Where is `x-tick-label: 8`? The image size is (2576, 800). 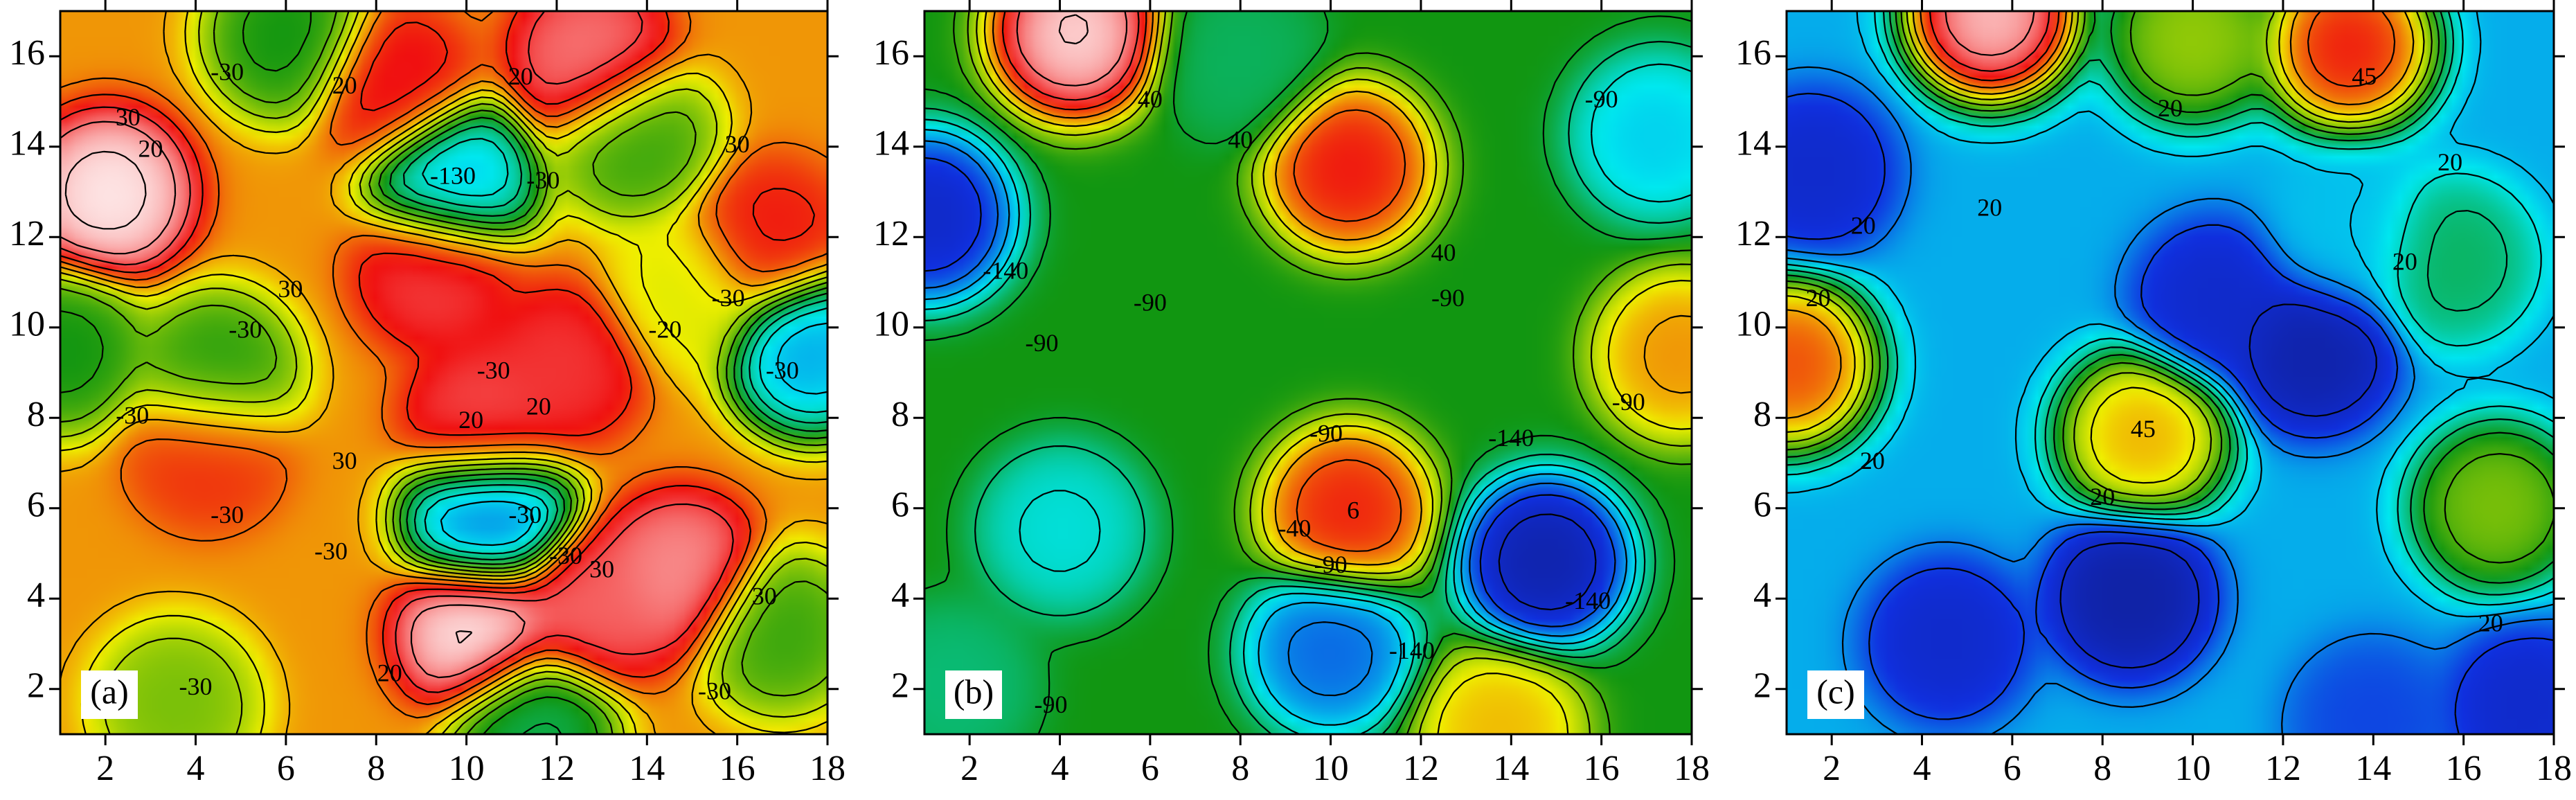
x-tick-label: 8 is located at coordinates (1240, 769).